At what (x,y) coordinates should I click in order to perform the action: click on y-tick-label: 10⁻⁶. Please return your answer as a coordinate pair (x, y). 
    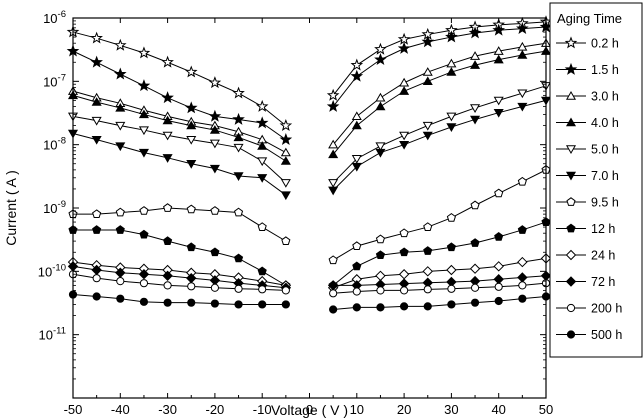
    Looking at the image, I should click on (54, 17).